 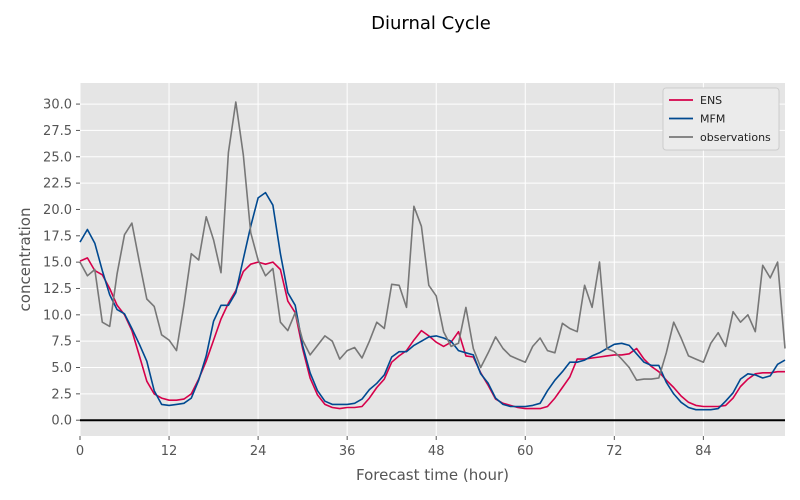 I want to click on y-tick-label: 12.5, so click(x=57, y=289).